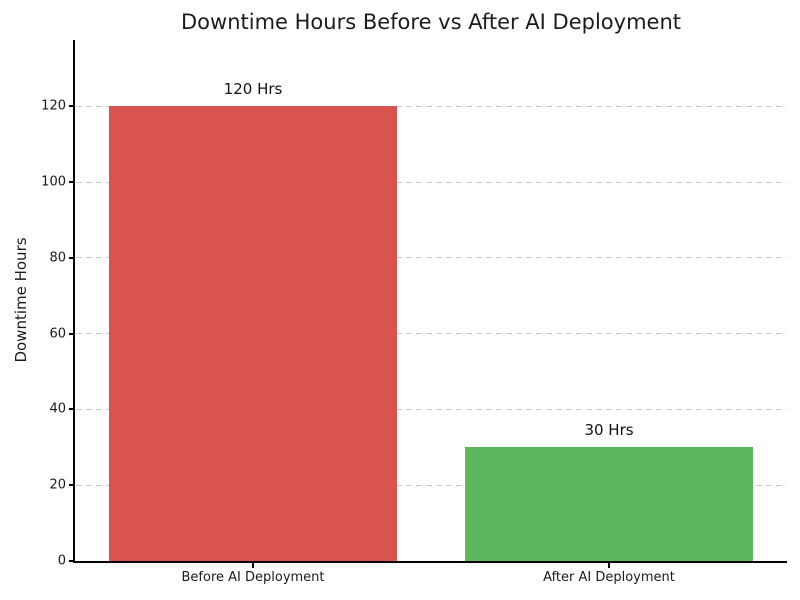 Image resolution: width=800 pixels, height=600 pixels. What do you see at coordinates (609, 577) in the screenshot?
I see `x-tick-label: After AI Deployment` at bounding box center [609, 577].